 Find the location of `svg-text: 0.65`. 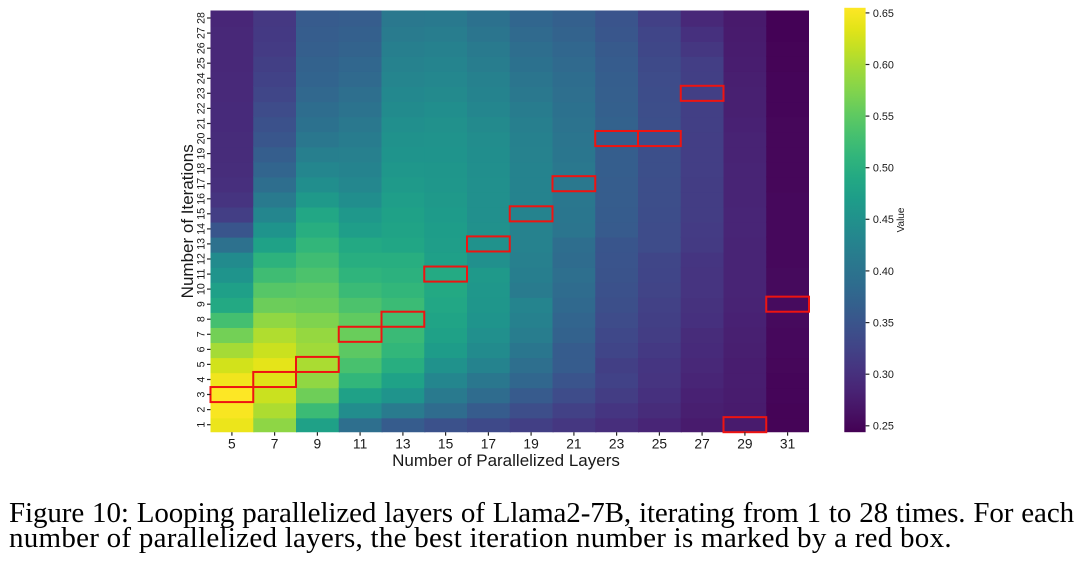

svg-text: 0.65 is located at coordinates (883, 14).